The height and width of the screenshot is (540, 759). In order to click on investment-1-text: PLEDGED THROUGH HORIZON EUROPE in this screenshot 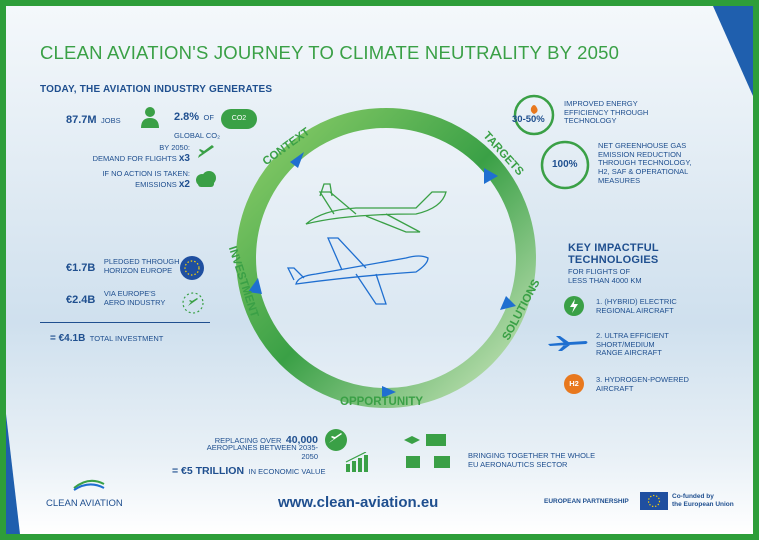, I will do `click(141, 266)`.